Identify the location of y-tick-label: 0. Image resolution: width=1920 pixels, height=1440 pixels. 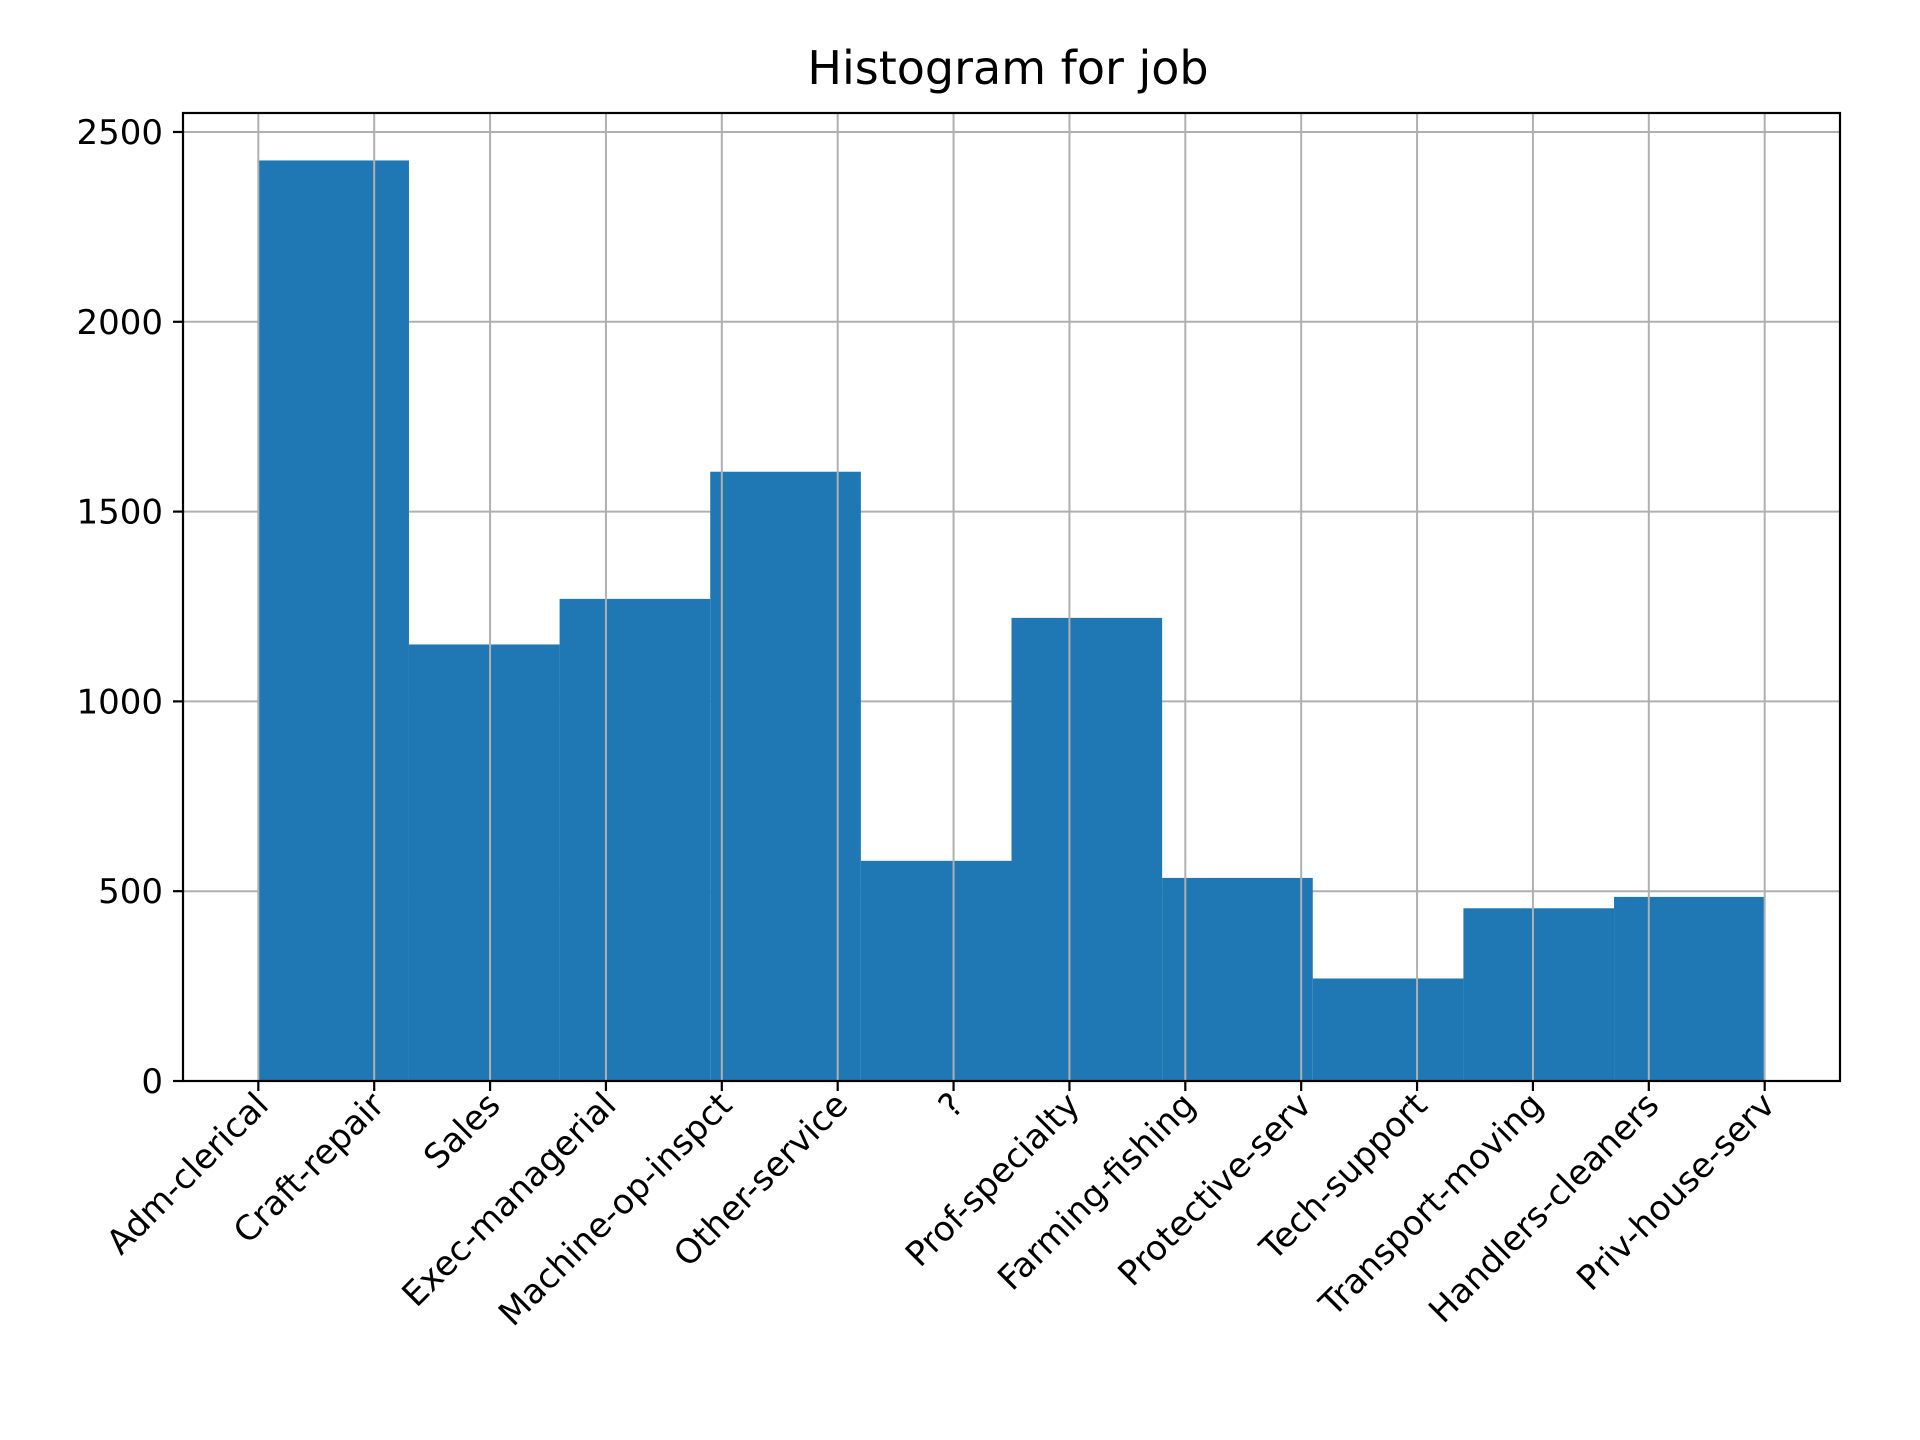
(152, 1082).